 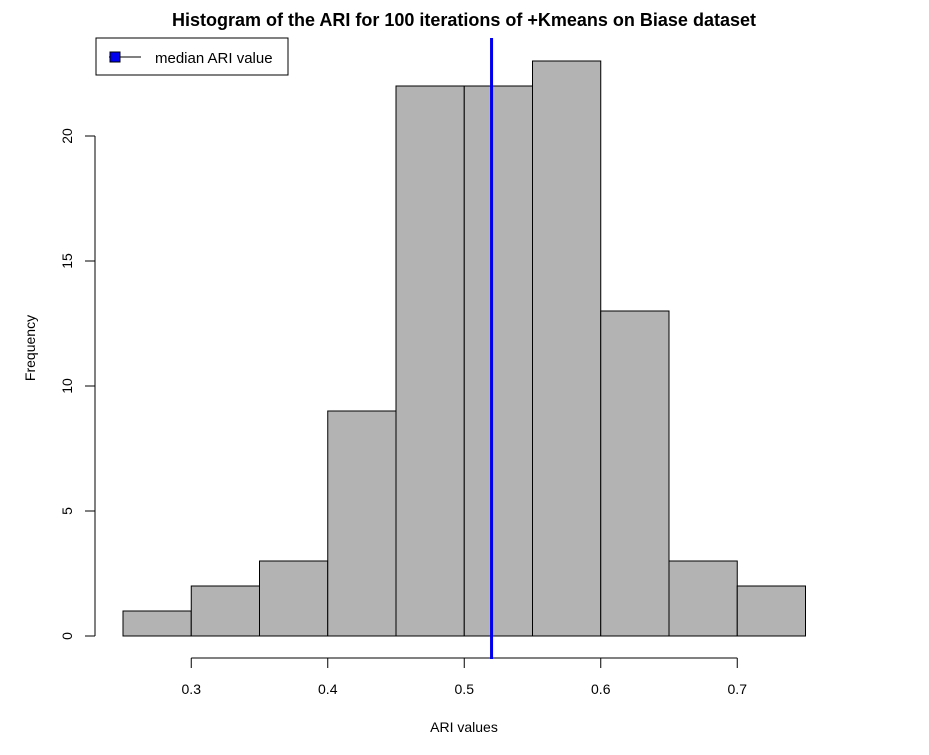 I want to click on y-axis: 0 5 10 15 20, so click(x=77, y=384).